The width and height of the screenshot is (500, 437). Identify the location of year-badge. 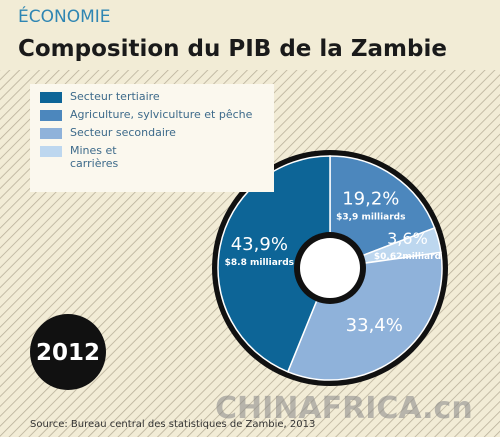
(68, 352).